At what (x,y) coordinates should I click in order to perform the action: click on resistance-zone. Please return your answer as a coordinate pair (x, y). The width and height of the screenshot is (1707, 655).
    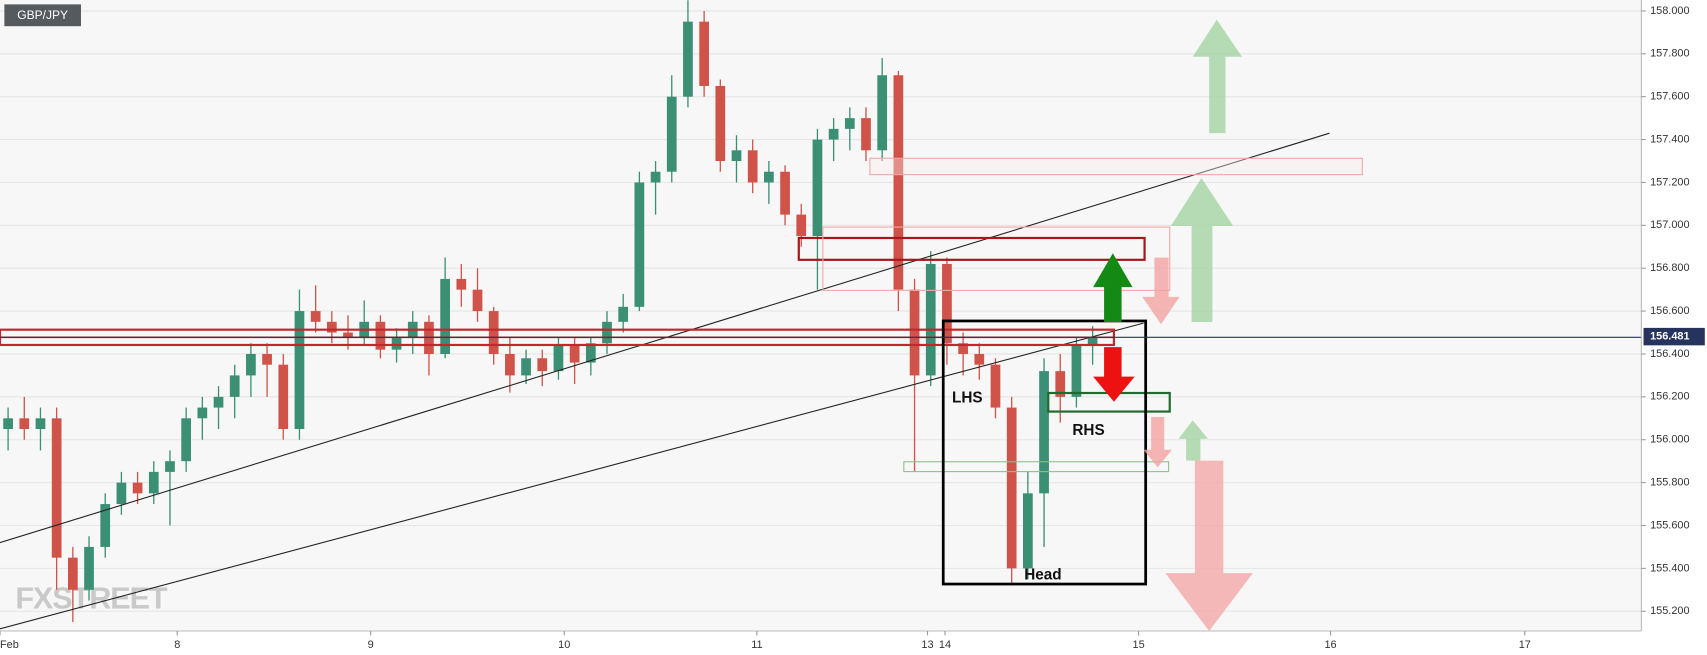
    Looking at the image, I should click on (971, 248).